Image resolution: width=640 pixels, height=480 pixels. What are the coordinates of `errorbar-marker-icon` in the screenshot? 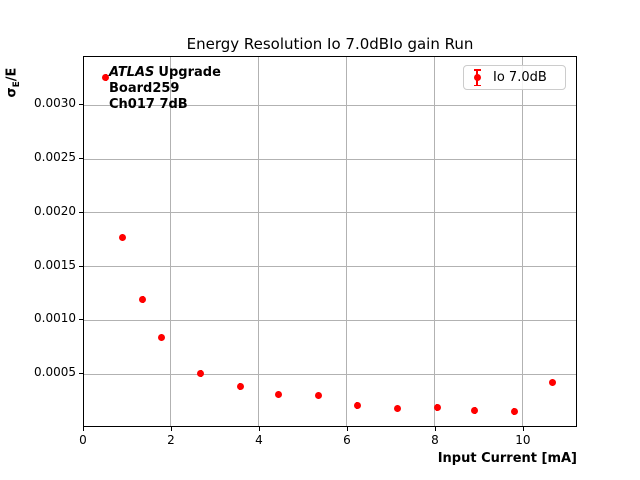 It's located at (477, 77).